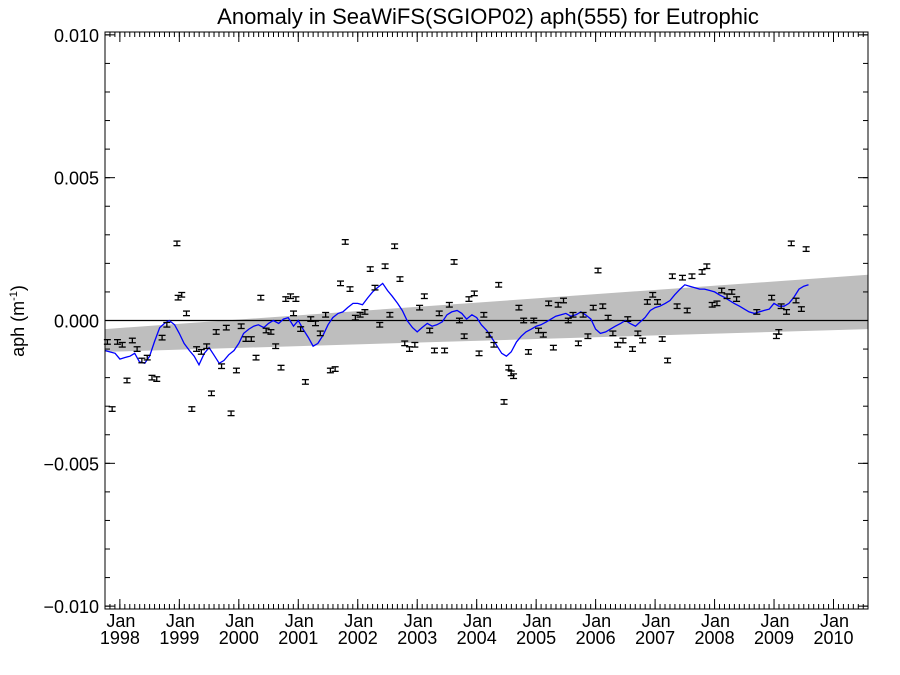  Describe the element at coordinates (18, 288) in the screenshot. I see `y-axis-label-close: )` at that location.